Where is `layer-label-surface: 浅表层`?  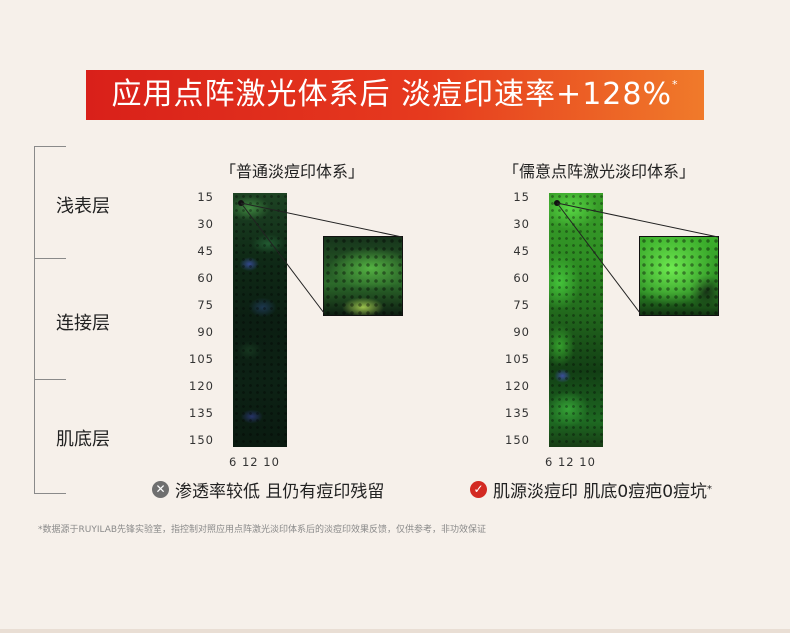
layer-label-surface: 浅表层 is located at coordinates (83, 206).